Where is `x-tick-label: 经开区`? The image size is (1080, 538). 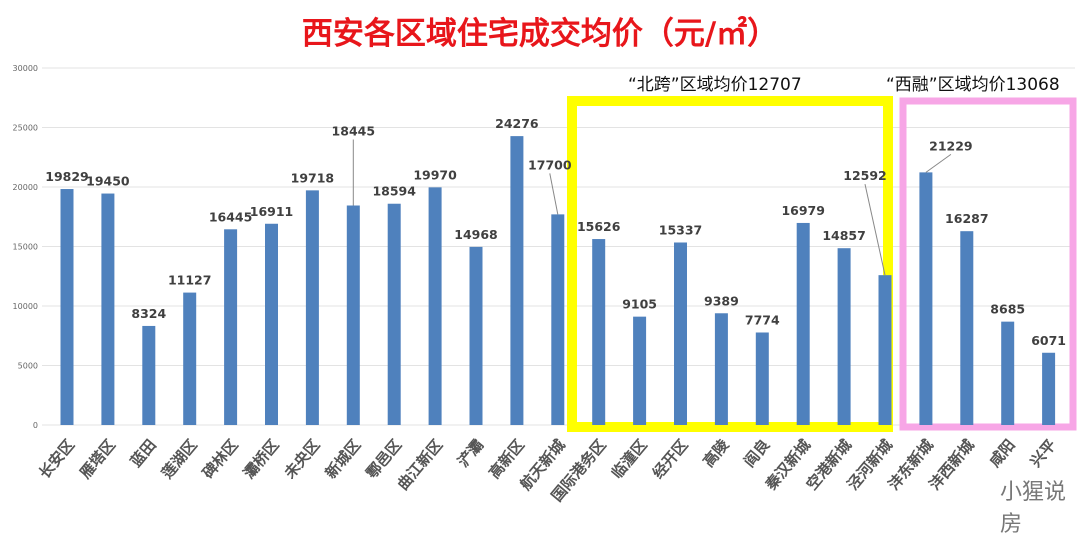
x-tick-label: 经开区 is located at coordinates (670, 459).